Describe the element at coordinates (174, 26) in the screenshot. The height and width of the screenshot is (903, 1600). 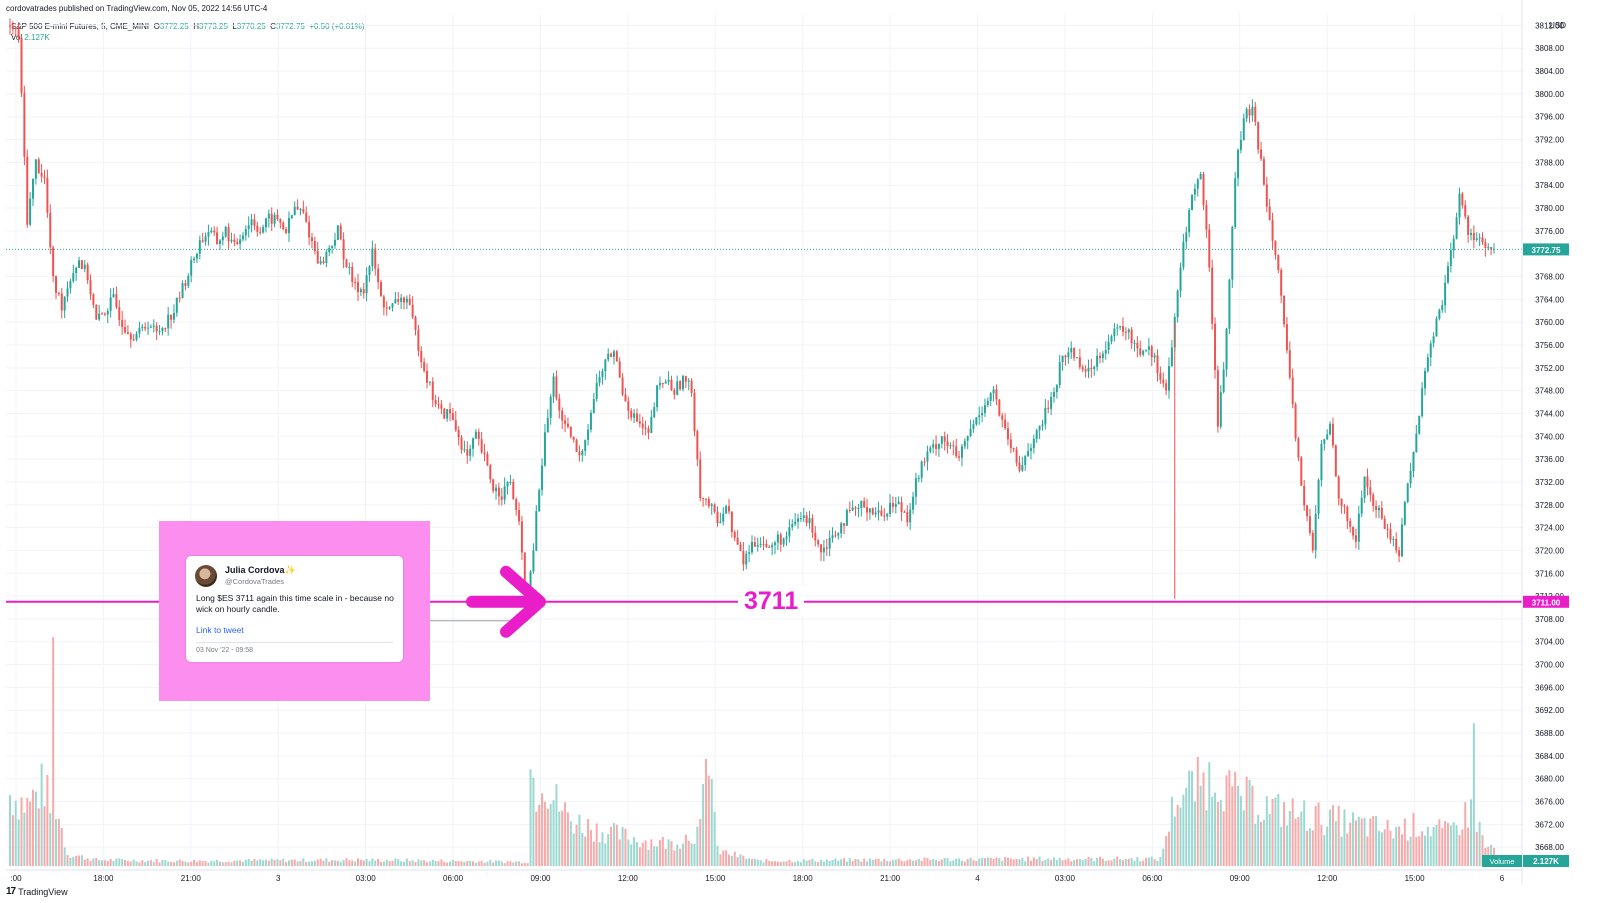
I see `open-value: 3772.25` at that location.